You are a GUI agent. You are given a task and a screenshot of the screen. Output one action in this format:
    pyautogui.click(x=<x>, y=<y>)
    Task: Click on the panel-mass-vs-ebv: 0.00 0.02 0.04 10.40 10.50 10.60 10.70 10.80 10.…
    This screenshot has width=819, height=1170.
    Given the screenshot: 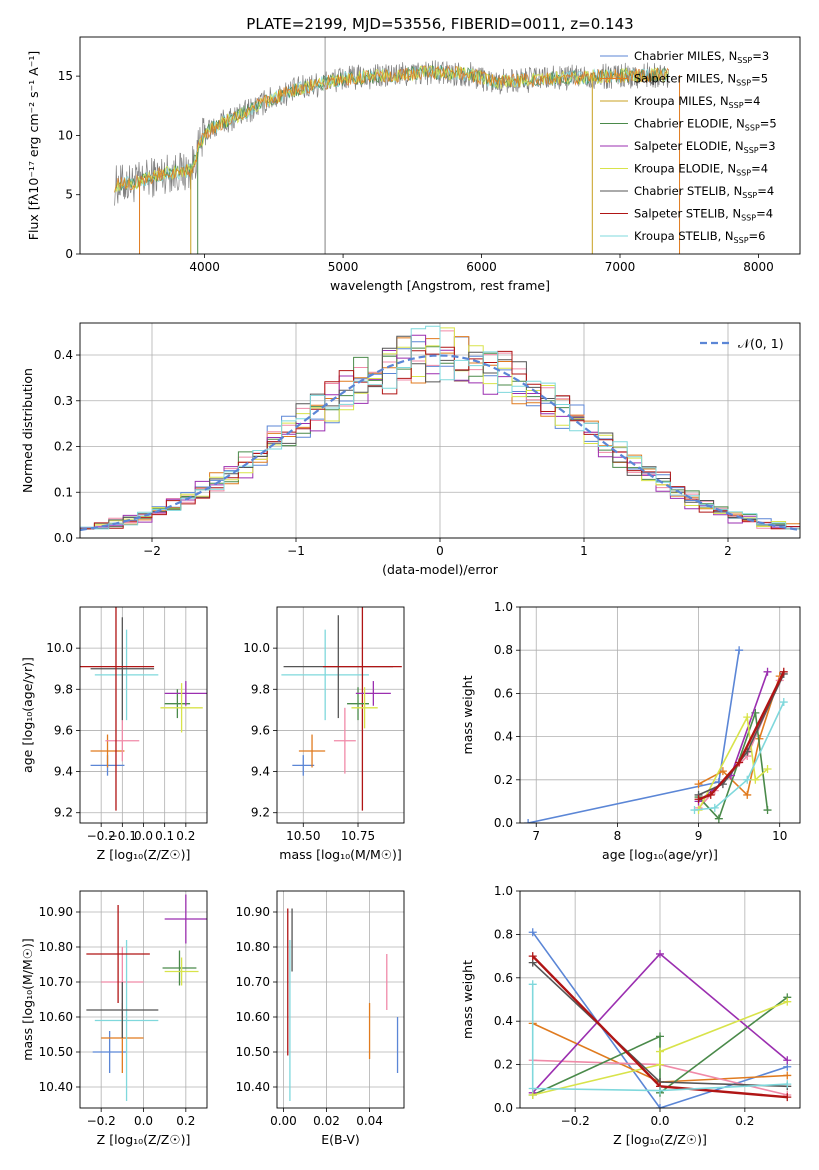 What is the action you would take?
    pyautogui.click(x=320, y=1018)
    